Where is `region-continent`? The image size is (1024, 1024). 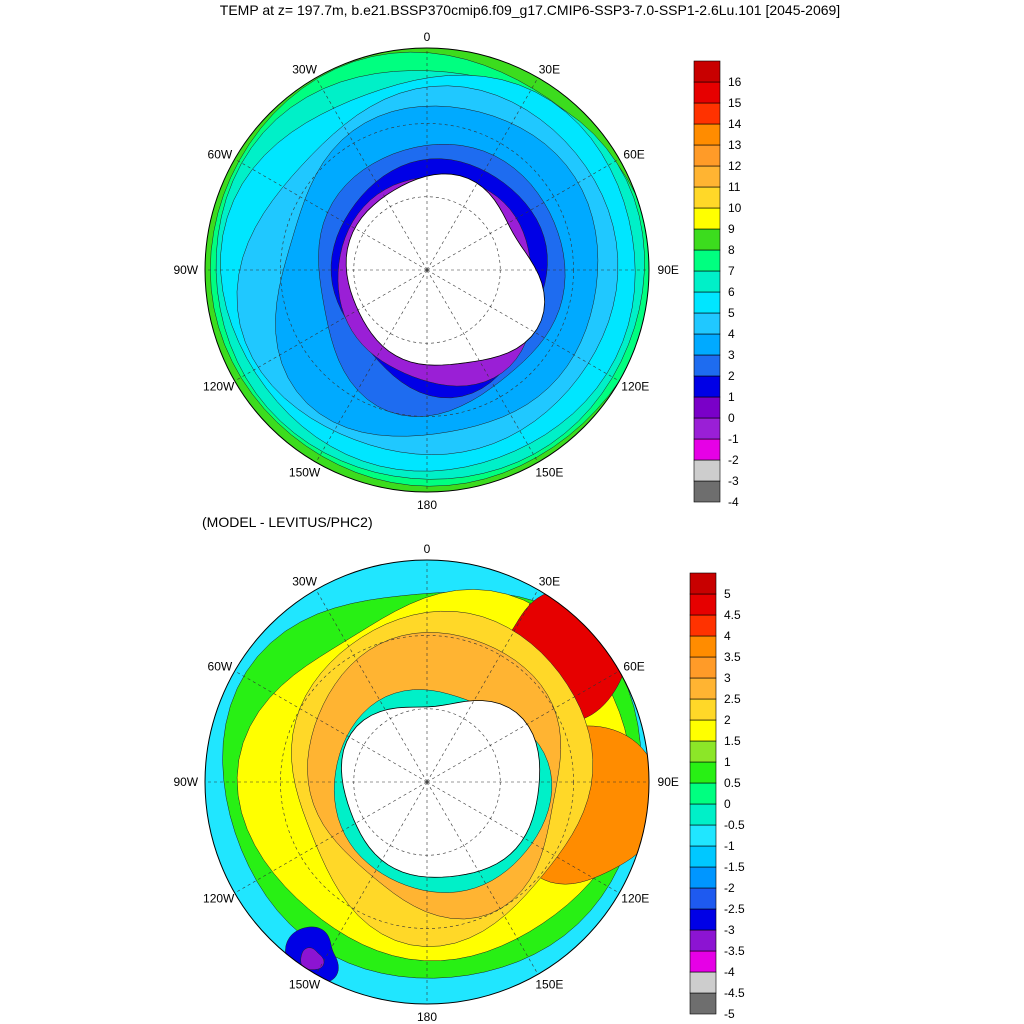
region-continent is located at coordinates (445, 269).